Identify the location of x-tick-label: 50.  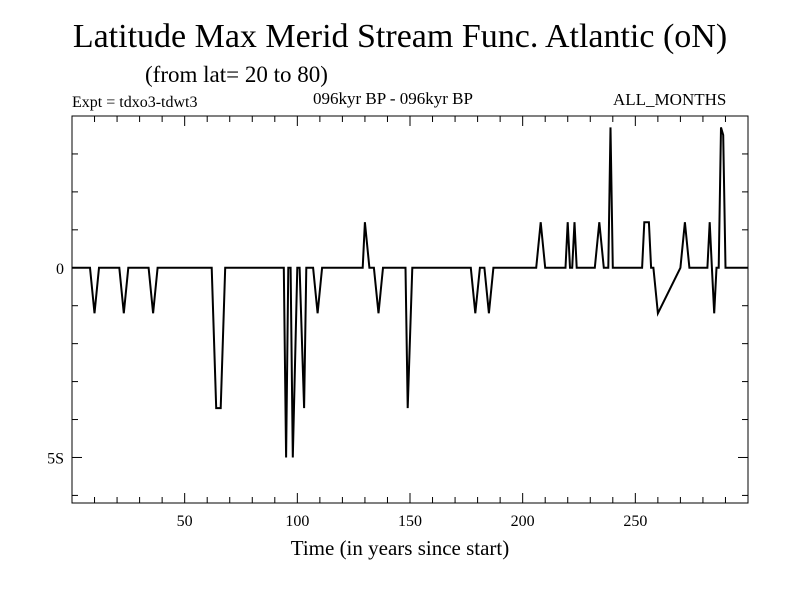
(185, 521).